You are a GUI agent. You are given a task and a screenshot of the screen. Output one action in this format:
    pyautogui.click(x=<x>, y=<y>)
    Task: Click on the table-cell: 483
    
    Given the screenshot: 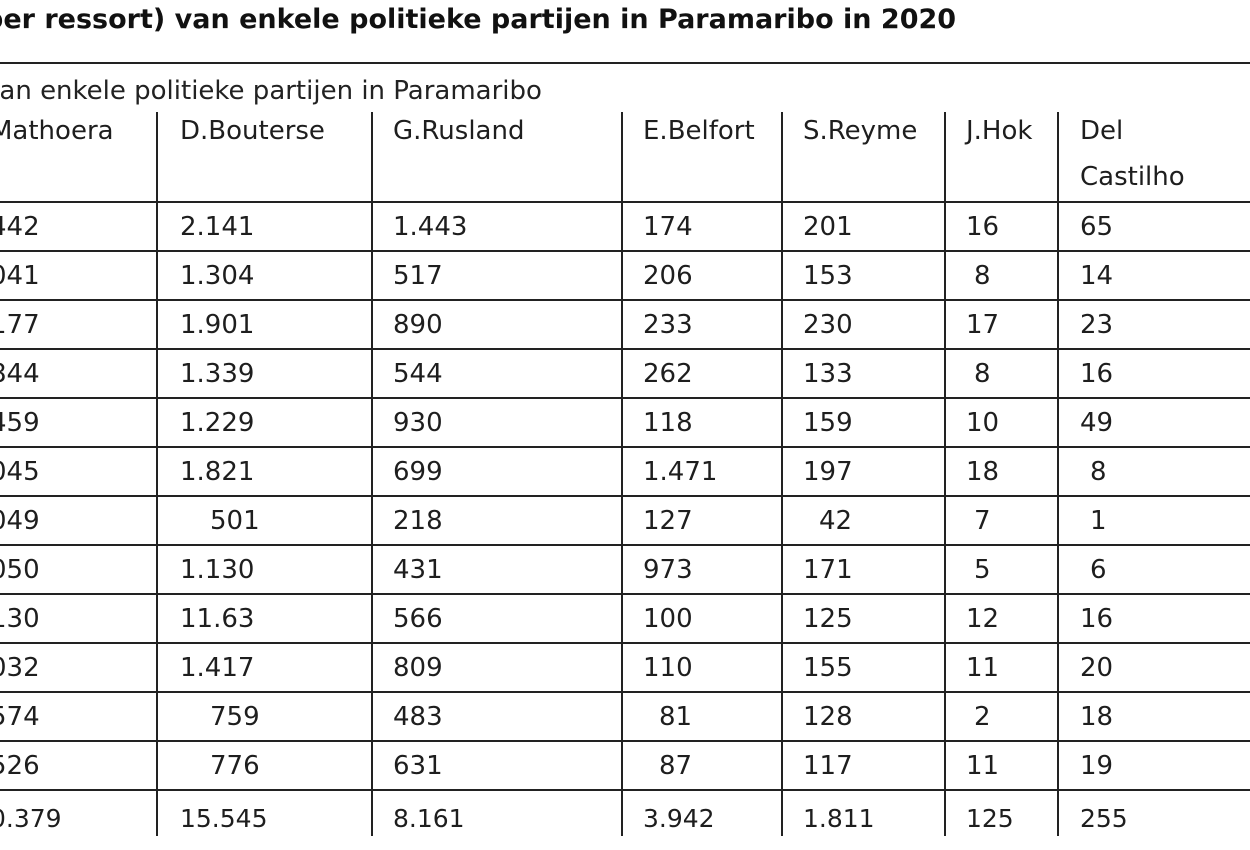 What is the action you would take?
    pyautogui.click(x=418, y=717)
    